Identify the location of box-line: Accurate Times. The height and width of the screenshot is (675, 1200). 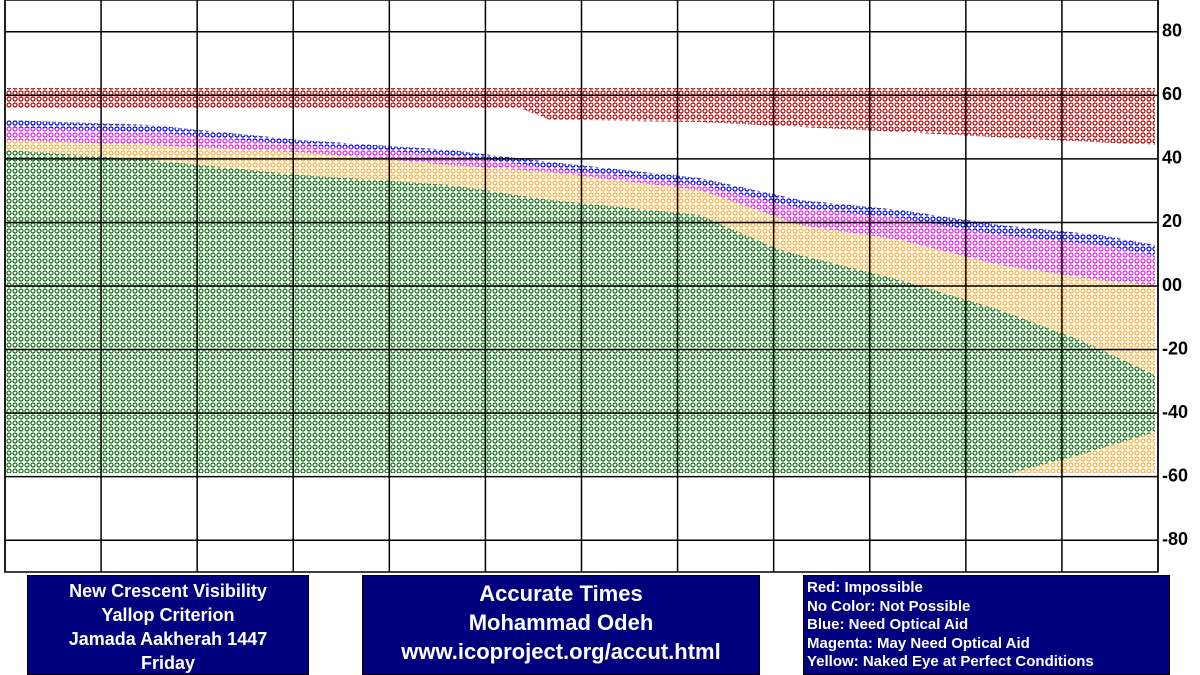
(561, 593).